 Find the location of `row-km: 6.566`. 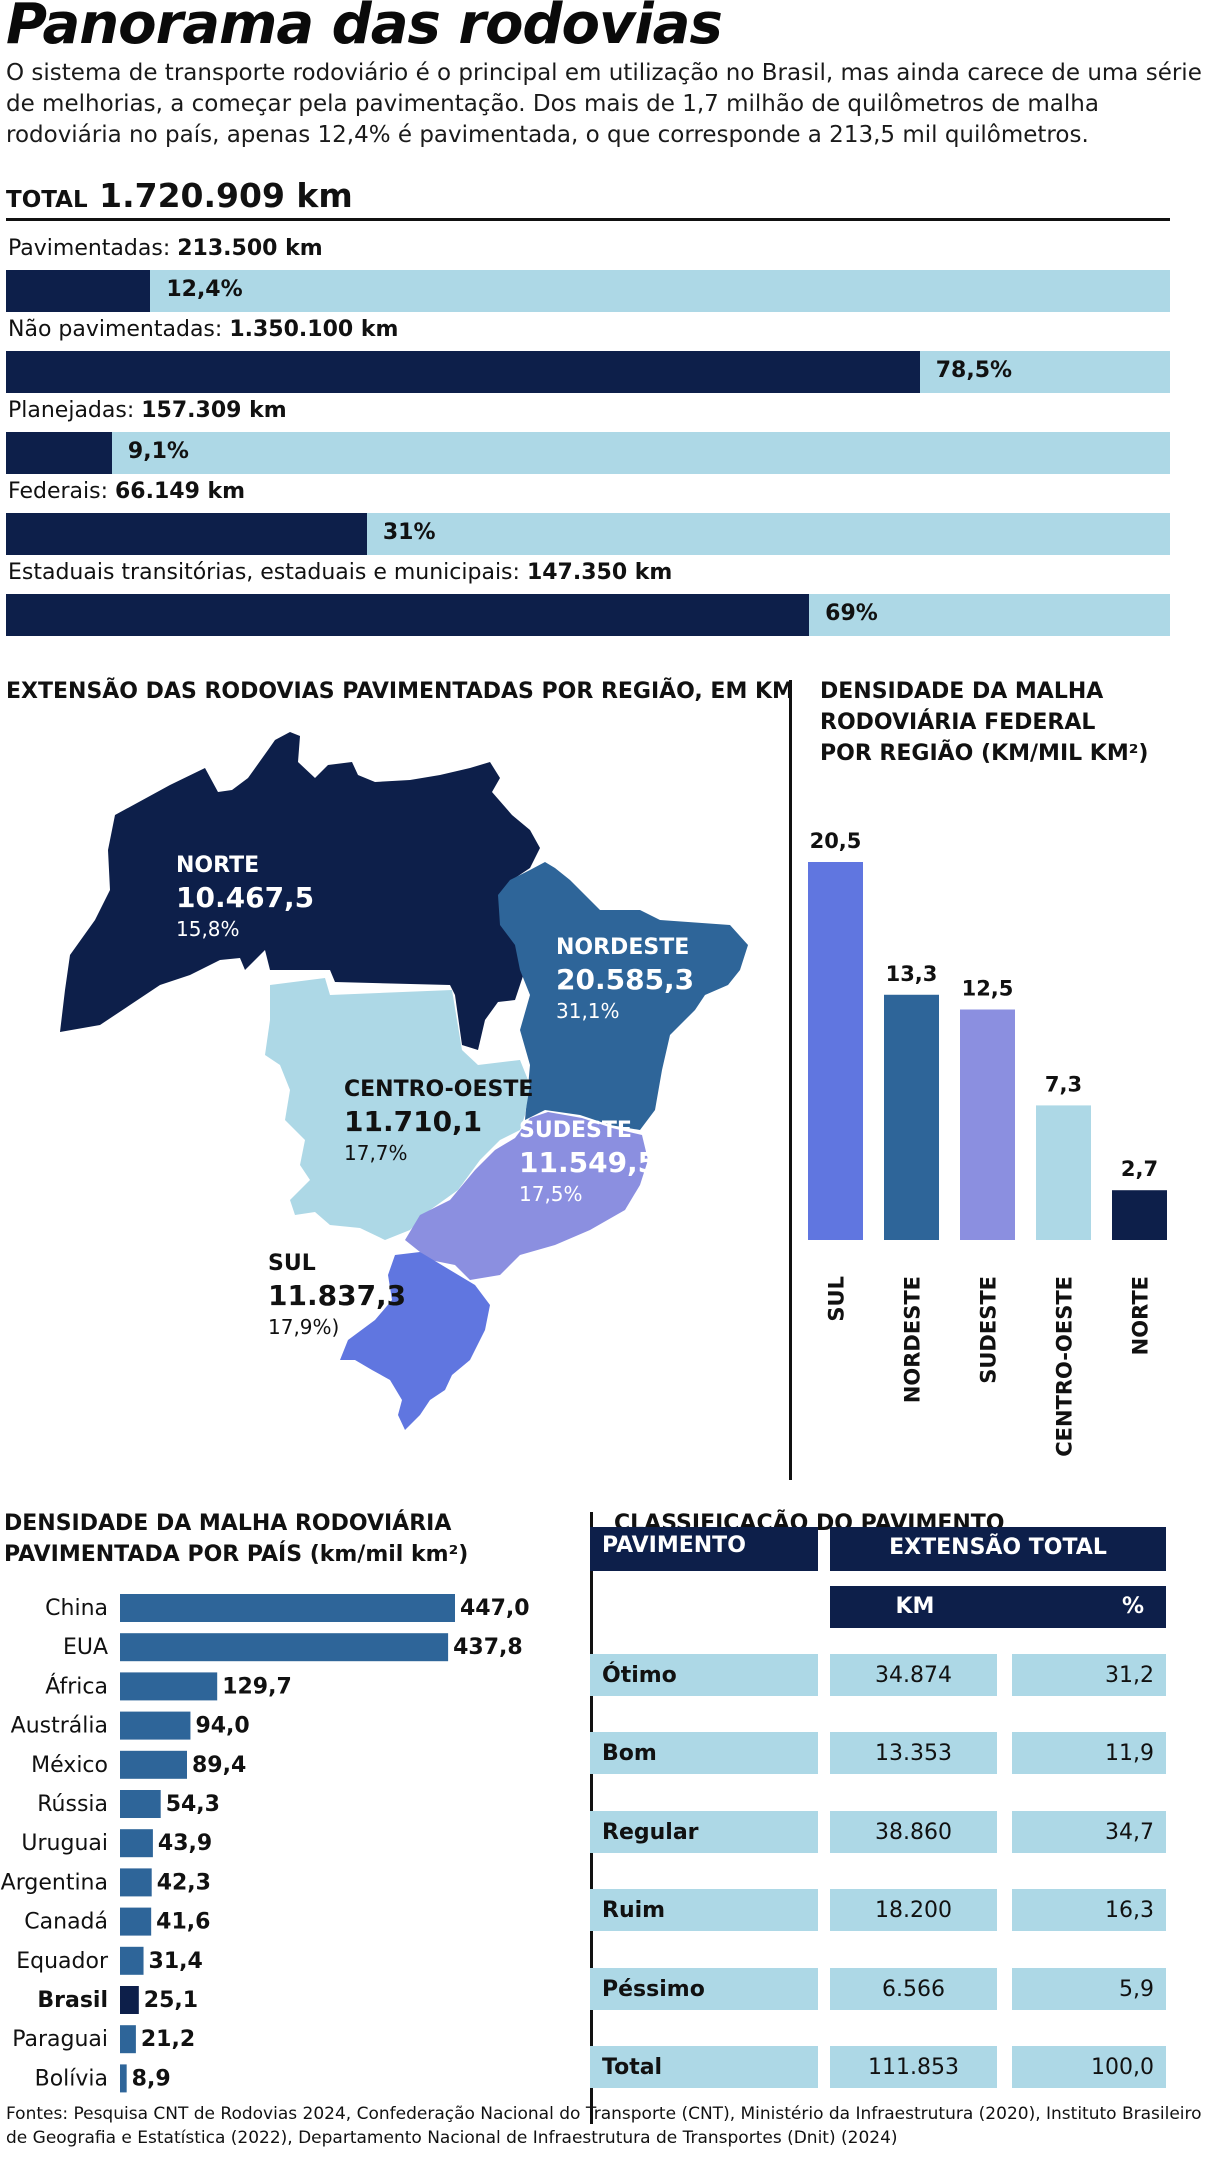

row-km: 6.566 is located at coordinates (913, 1988).